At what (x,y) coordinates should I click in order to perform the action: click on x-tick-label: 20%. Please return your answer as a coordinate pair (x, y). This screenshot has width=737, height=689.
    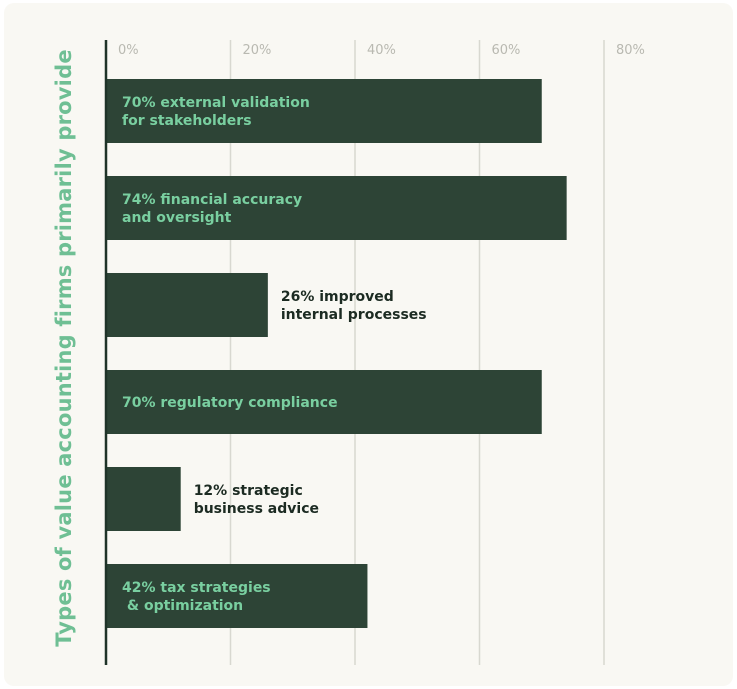
    Looking at the image, I should click on (257, 50).